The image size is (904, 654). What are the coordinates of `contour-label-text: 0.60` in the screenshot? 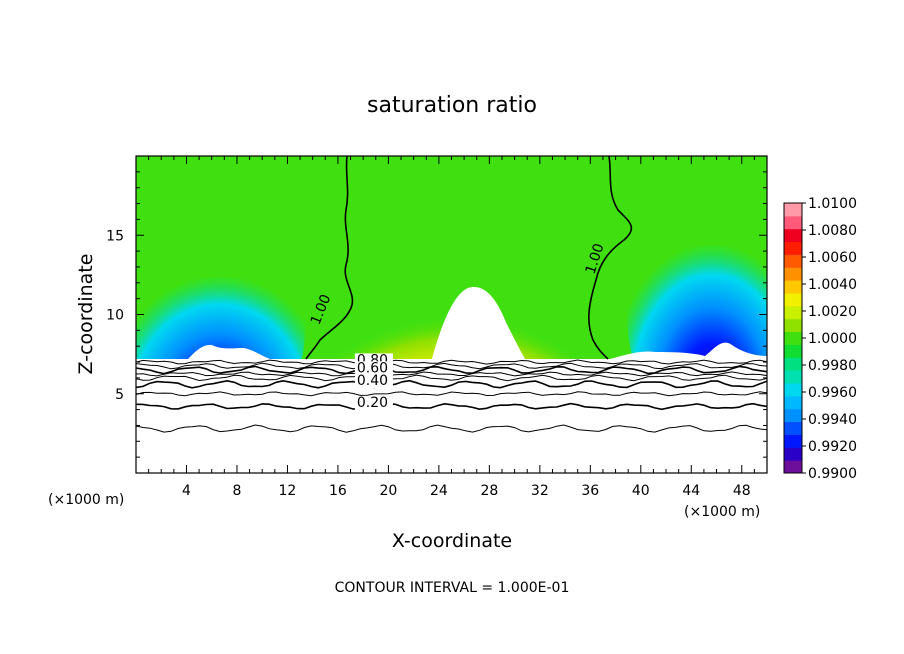 It's located at (372, 368).